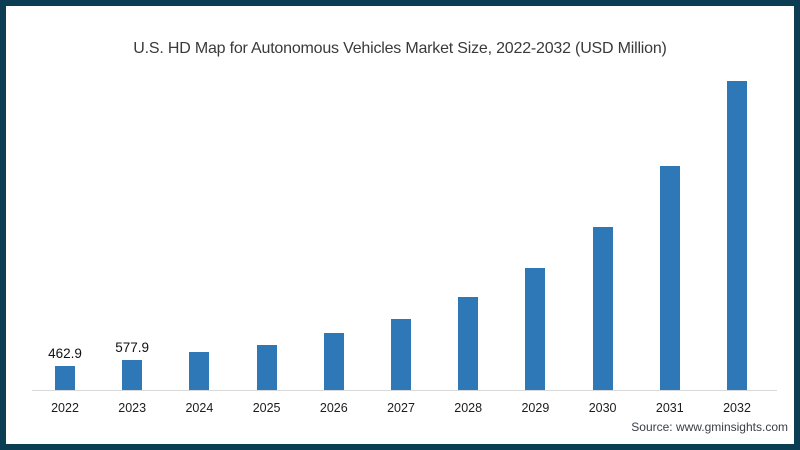 This screenshot has height=450, width=800. I want to click on source-attribution: Source: www.gminsights.com, so click(709, 427).